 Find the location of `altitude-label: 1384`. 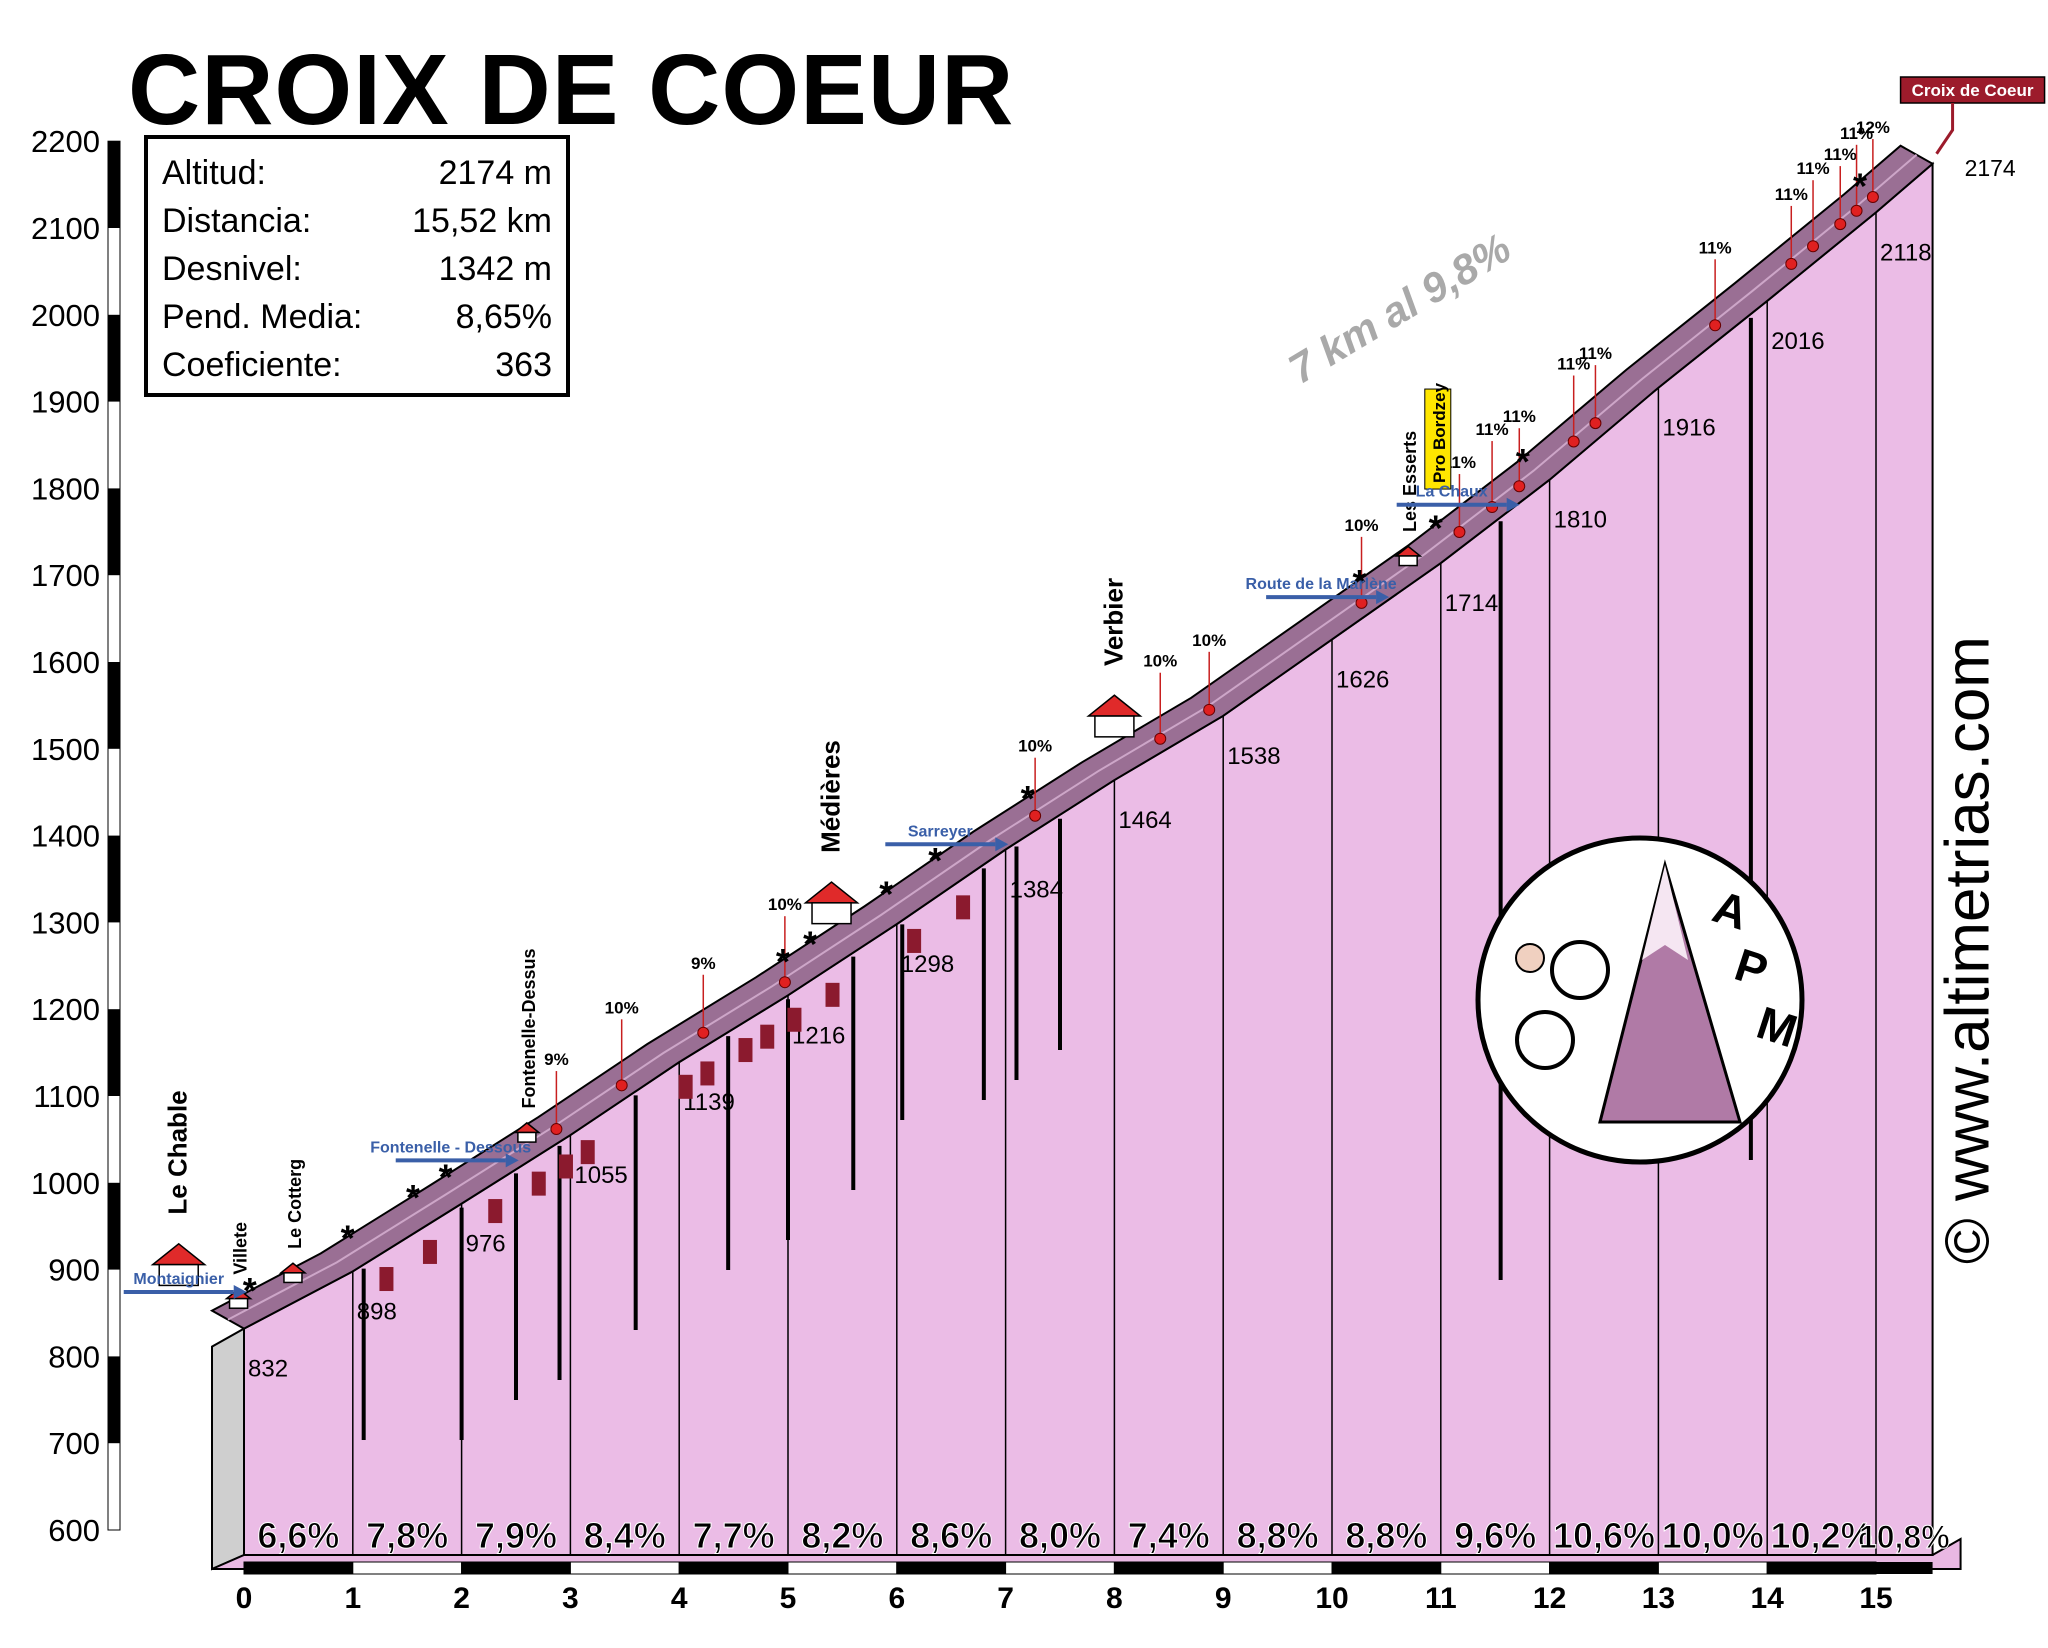

altitude-label: 1384 is located at coordinates (1036, 889).